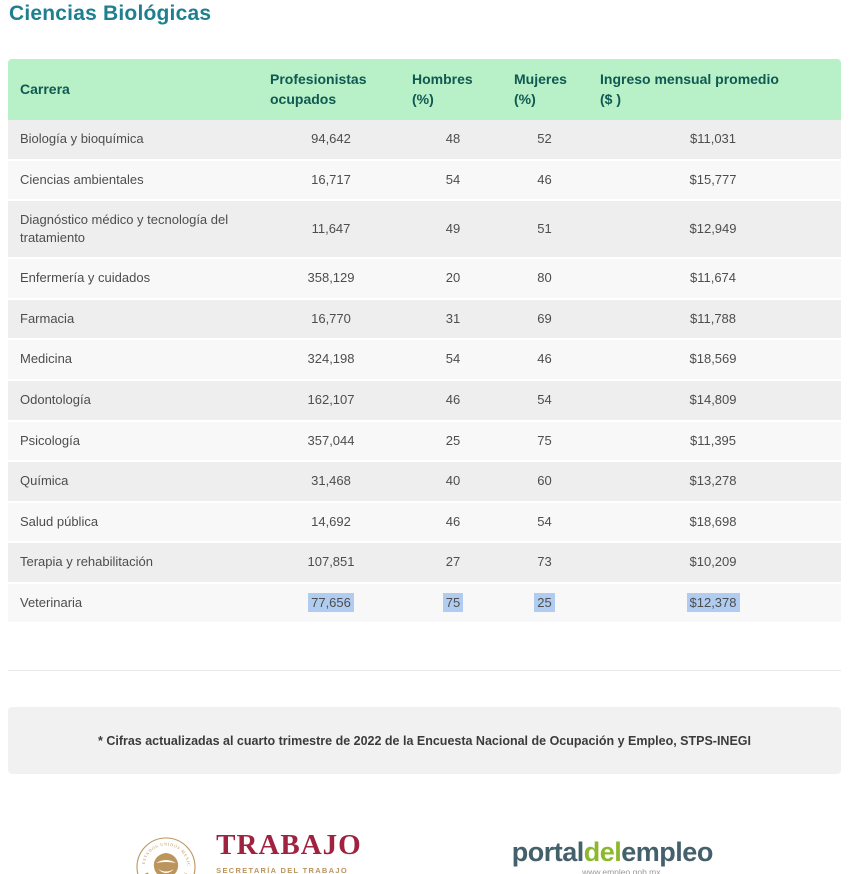 This screenshot has height=874, width=849. I want to click on profesionistas-cell: 324,198, so click(331, 361).